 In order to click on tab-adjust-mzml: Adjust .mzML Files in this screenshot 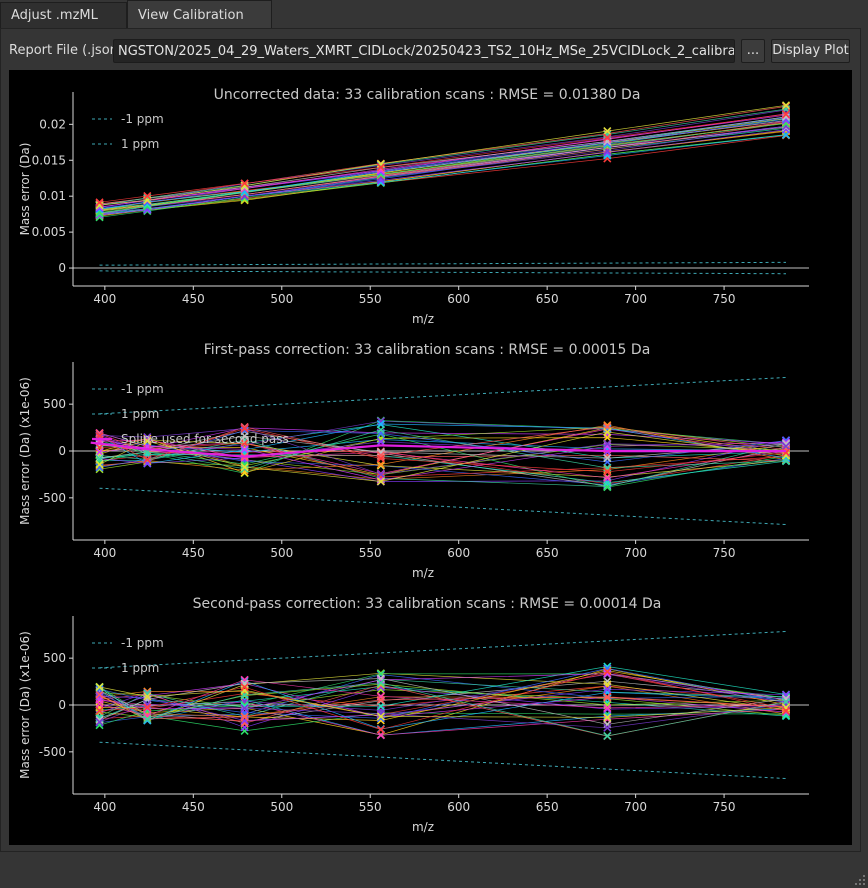, I will do `click(63, 25)`.